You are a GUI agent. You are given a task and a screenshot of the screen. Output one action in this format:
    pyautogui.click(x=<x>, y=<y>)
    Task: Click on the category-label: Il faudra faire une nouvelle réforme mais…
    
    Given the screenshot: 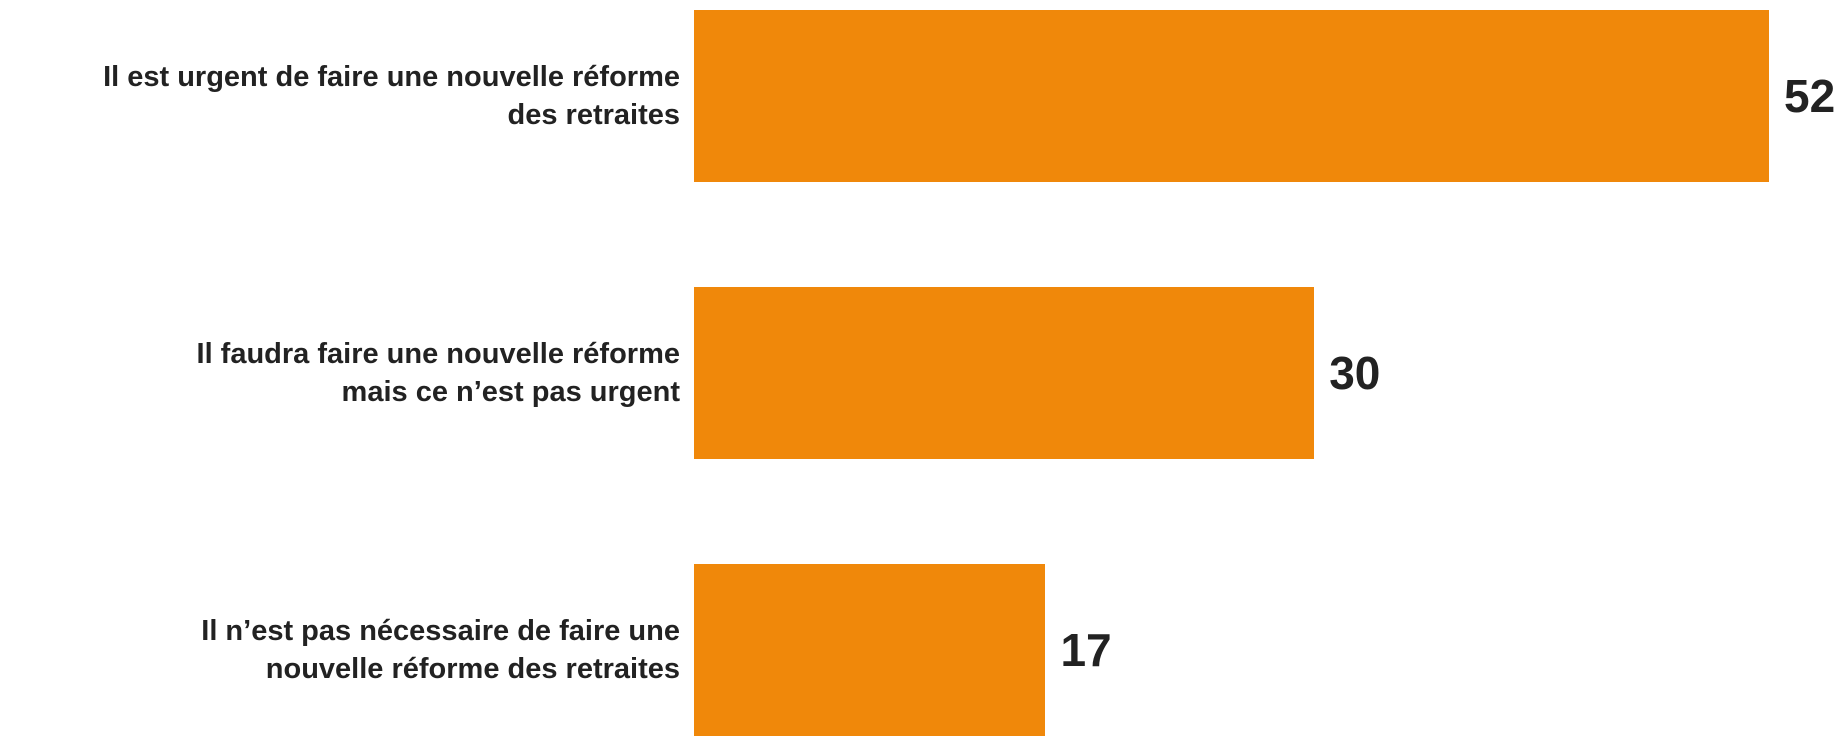 What is the action you would take?
    pyautogui.click(x=340, y=373)
    